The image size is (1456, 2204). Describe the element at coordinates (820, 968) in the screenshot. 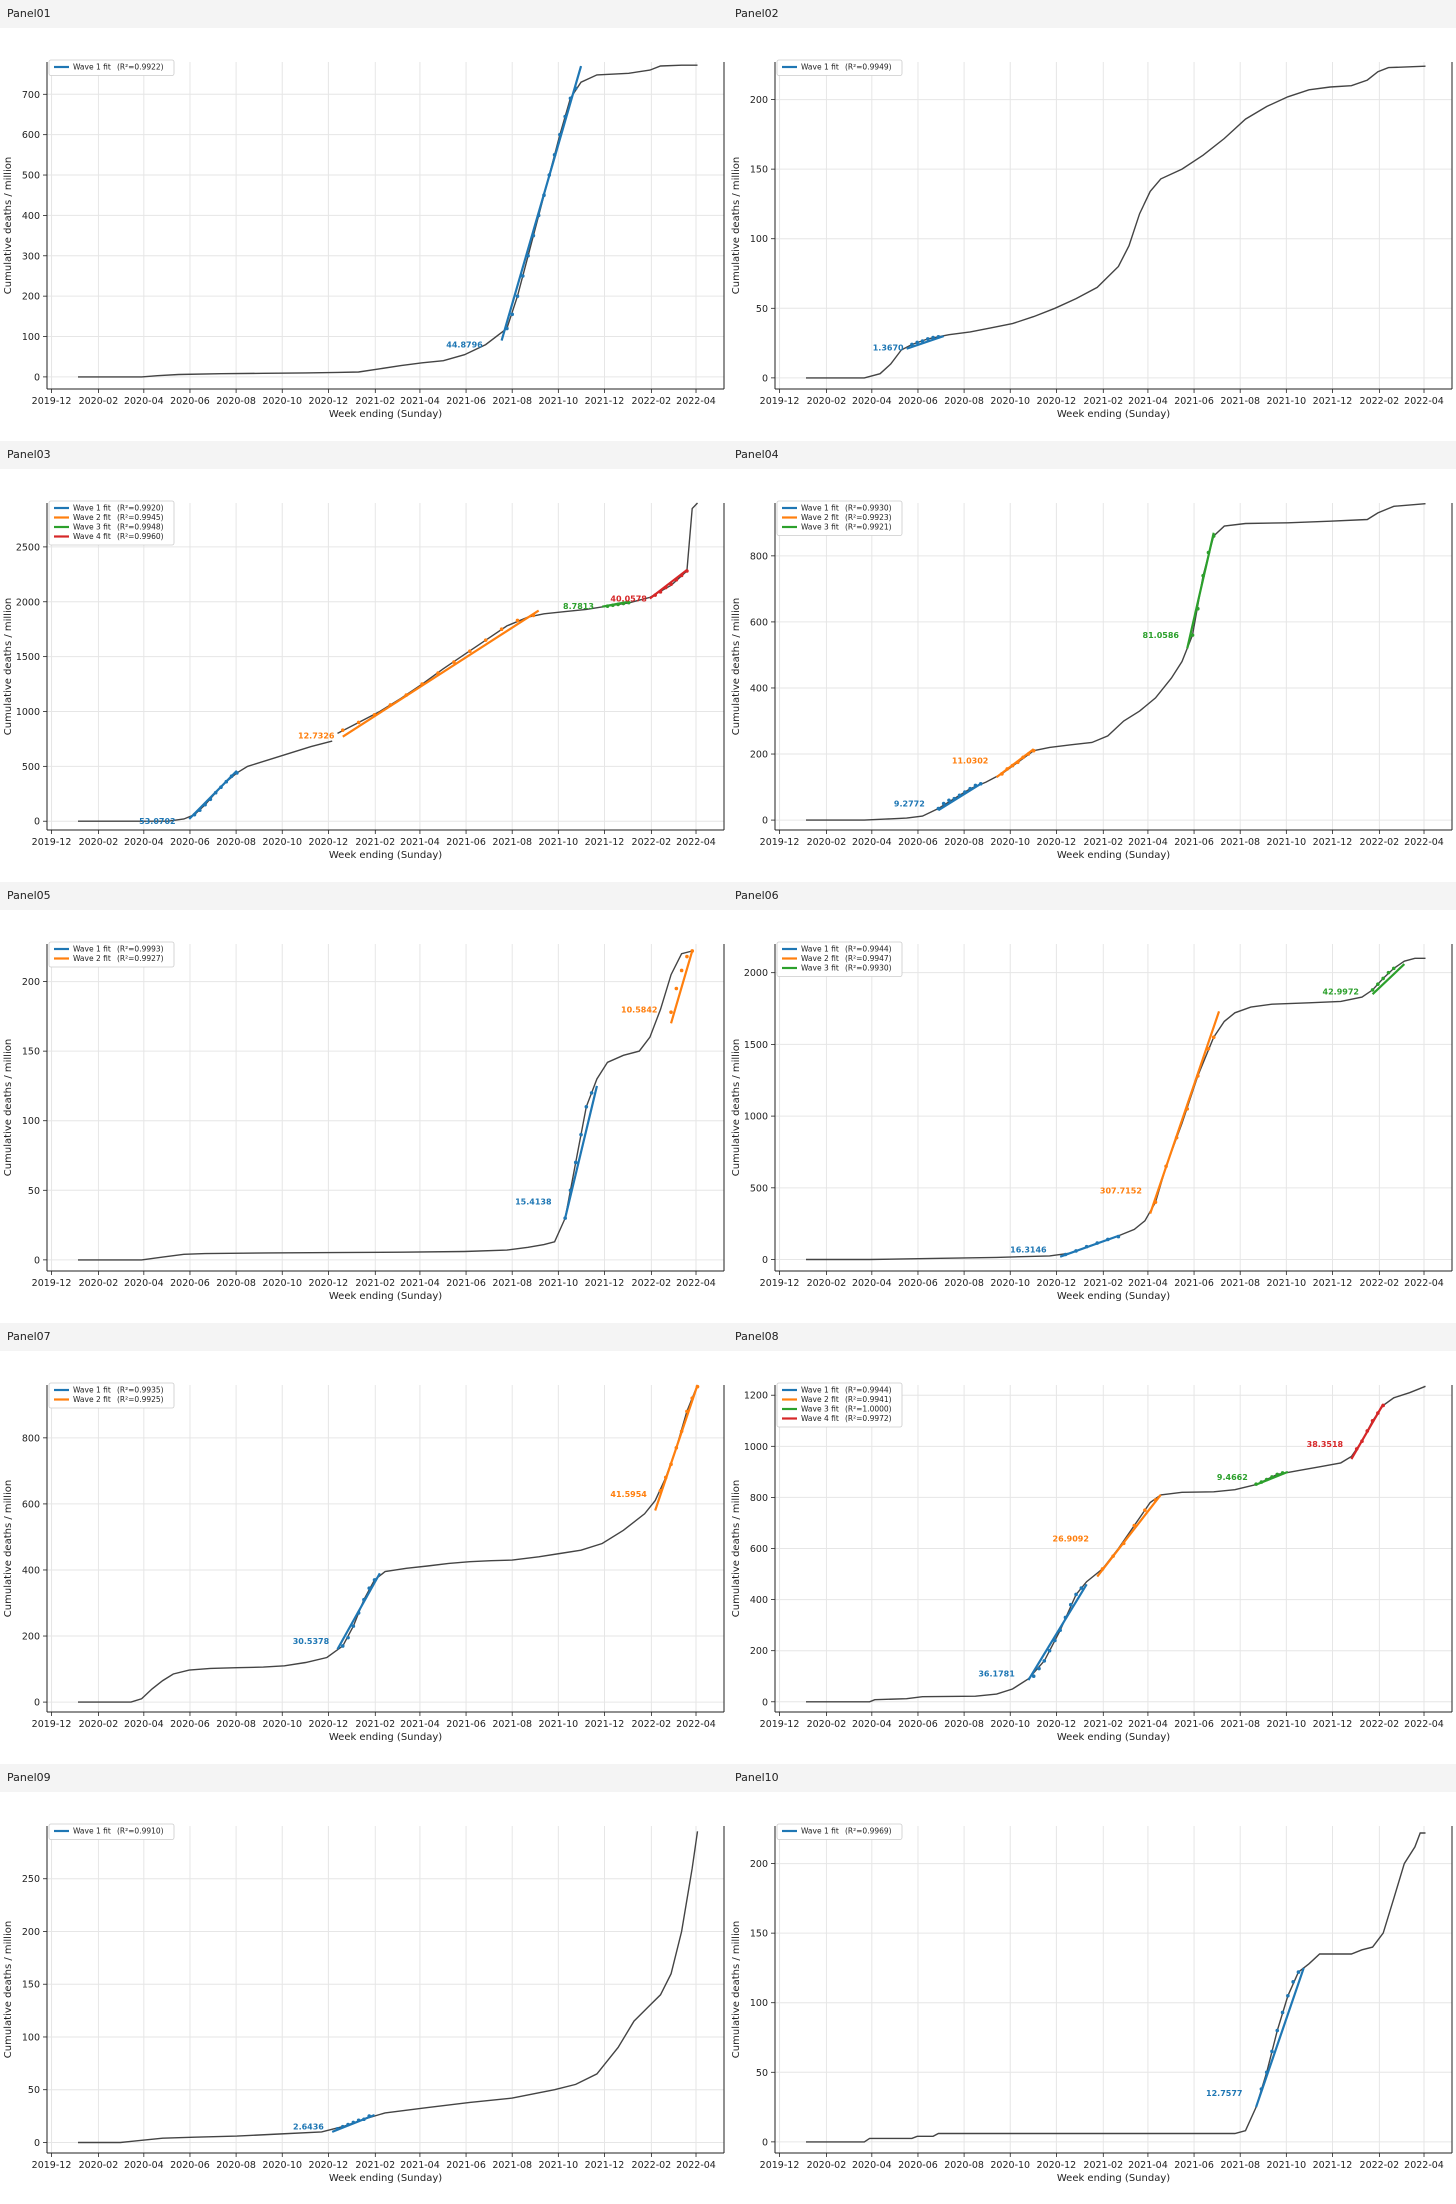

I see `legend-label: Wave 3 fit` at that location.